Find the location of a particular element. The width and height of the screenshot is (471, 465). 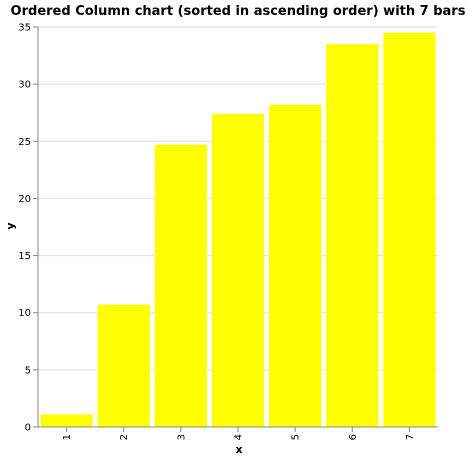

x-tick-label: 7 is located at coordinates (410, 437).